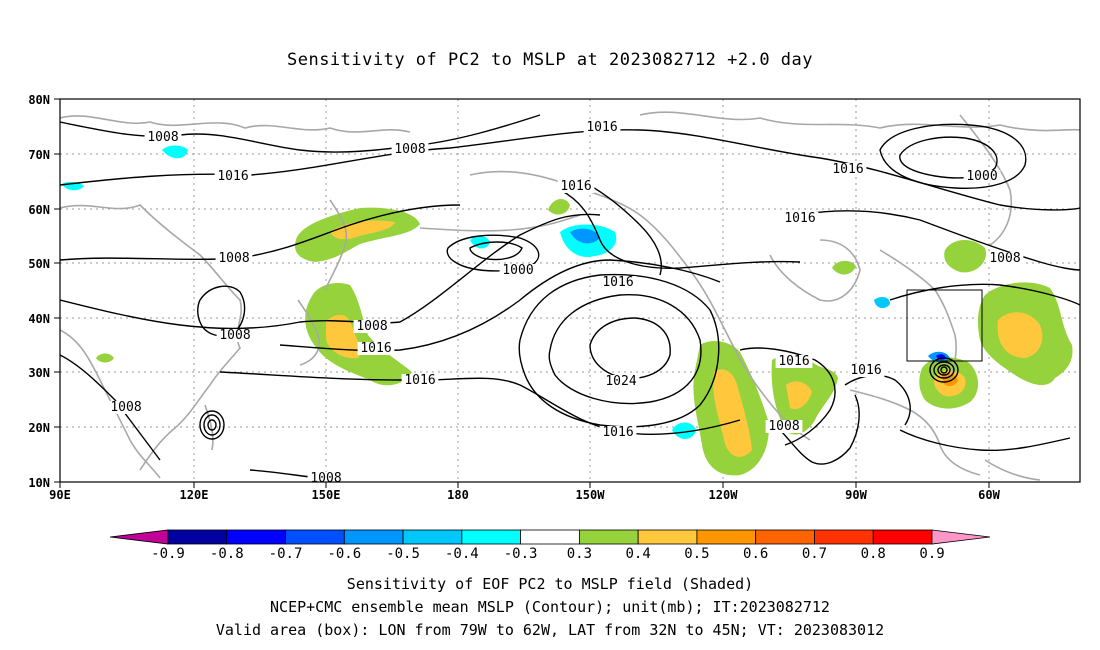 The image size is (1100, 650). Describe the element at coordinates (799, 395) in the screenshot. I see `shade-mexico-core` at that location.